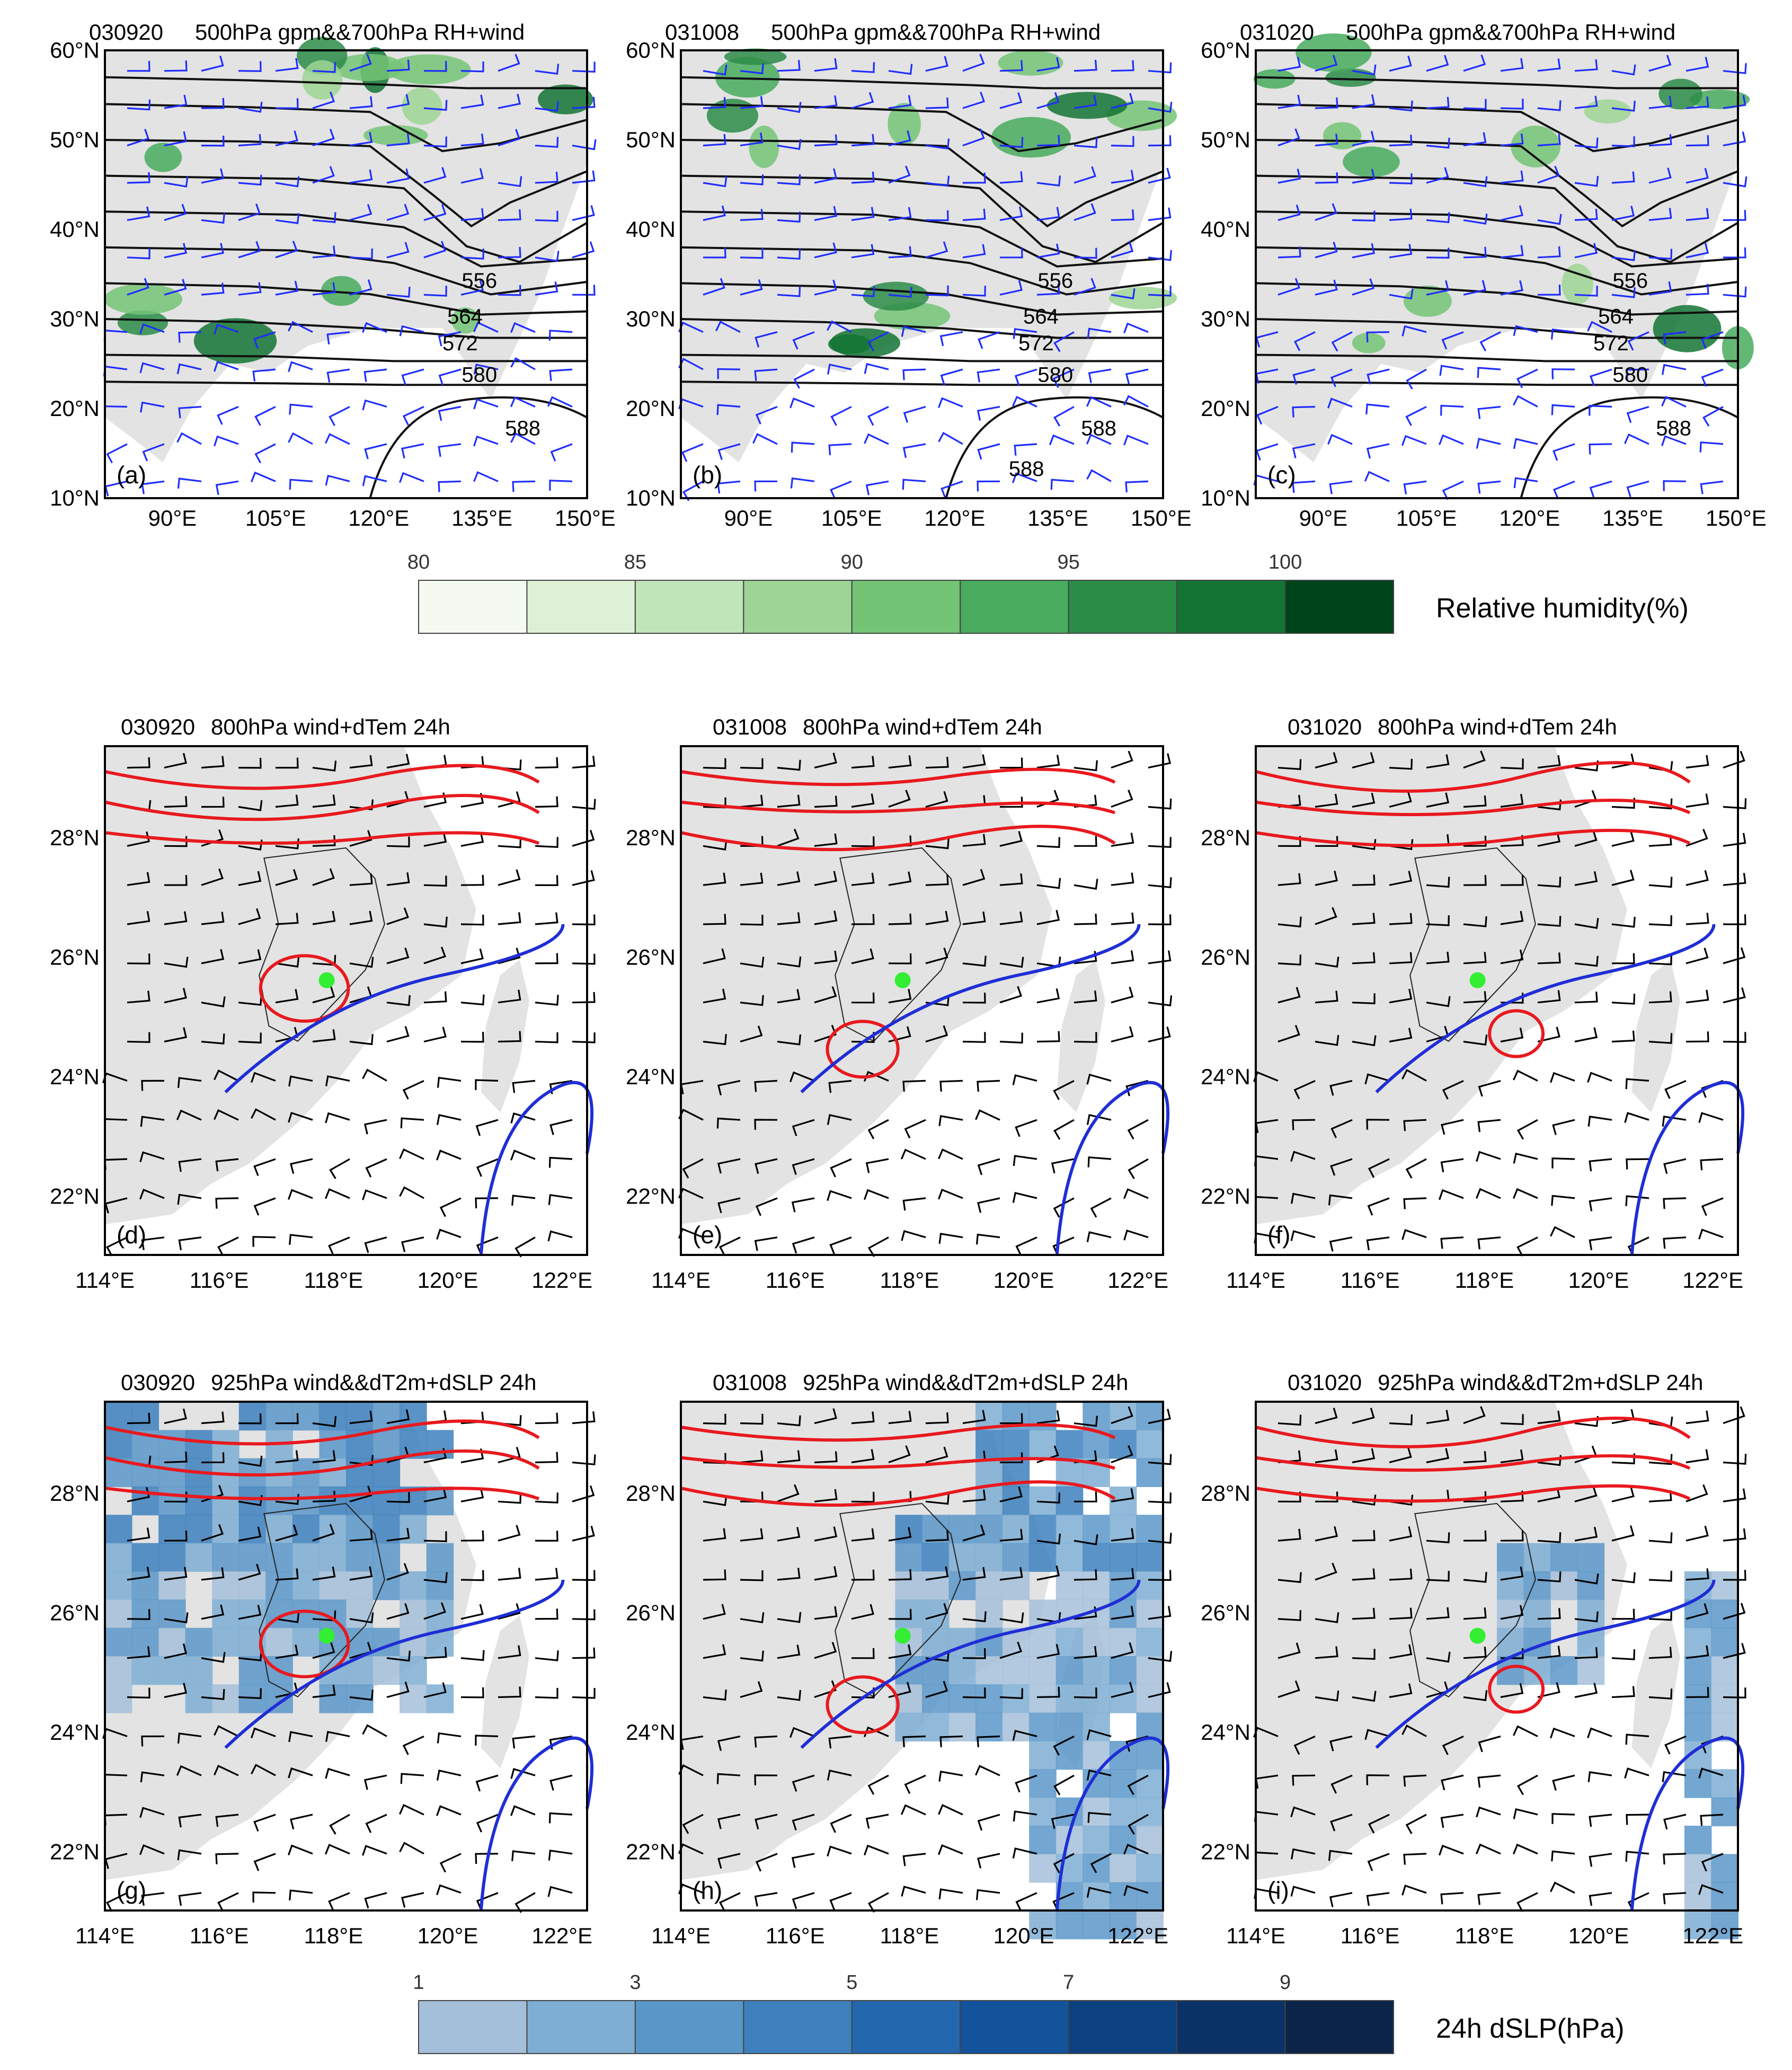 This screenshot has height=2070, width=1792. Describe the element at coordinates (796, 1281) in the screenshot. I see `lon-tick-label: 116°E` at that location.